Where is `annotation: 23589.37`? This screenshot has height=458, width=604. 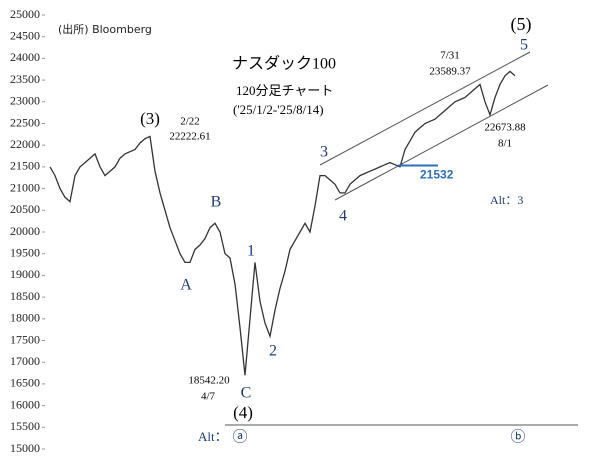
annotation: 23589.37 is located at coordinates (450, 72).